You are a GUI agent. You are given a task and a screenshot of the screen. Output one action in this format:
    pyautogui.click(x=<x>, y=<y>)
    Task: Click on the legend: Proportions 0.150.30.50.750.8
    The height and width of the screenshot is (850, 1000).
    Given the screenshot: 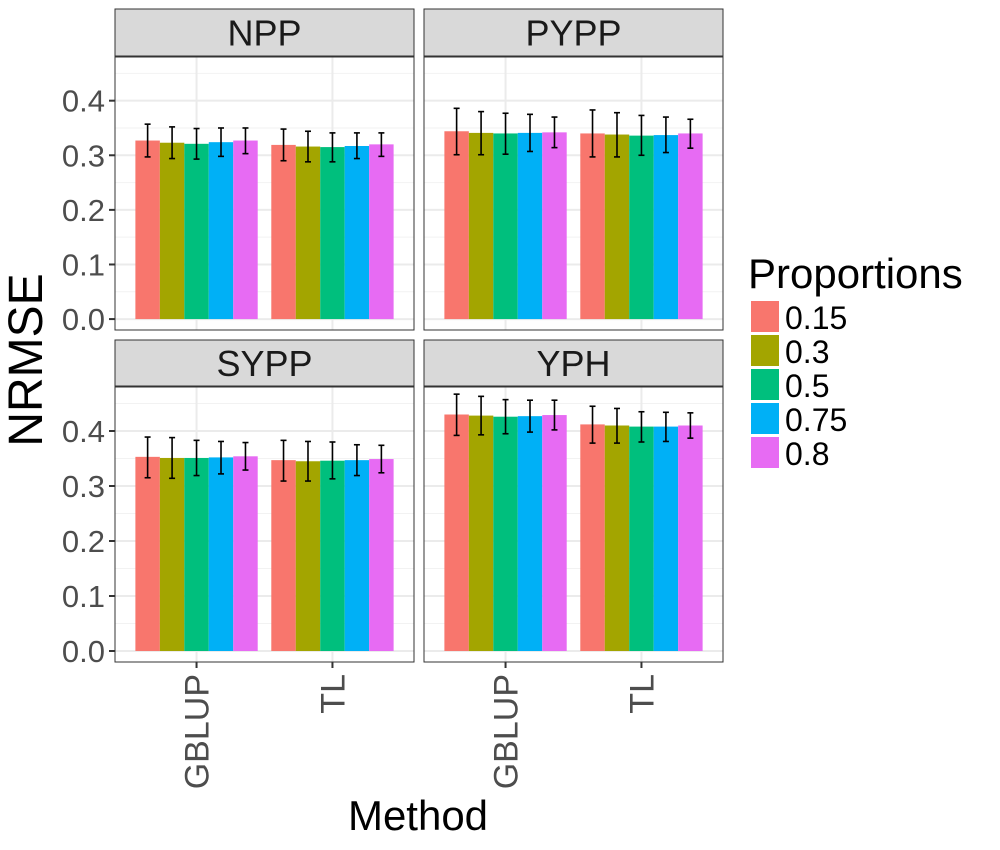 What is the action you would take?
    pyautogui.click(x=855, y=361)
    